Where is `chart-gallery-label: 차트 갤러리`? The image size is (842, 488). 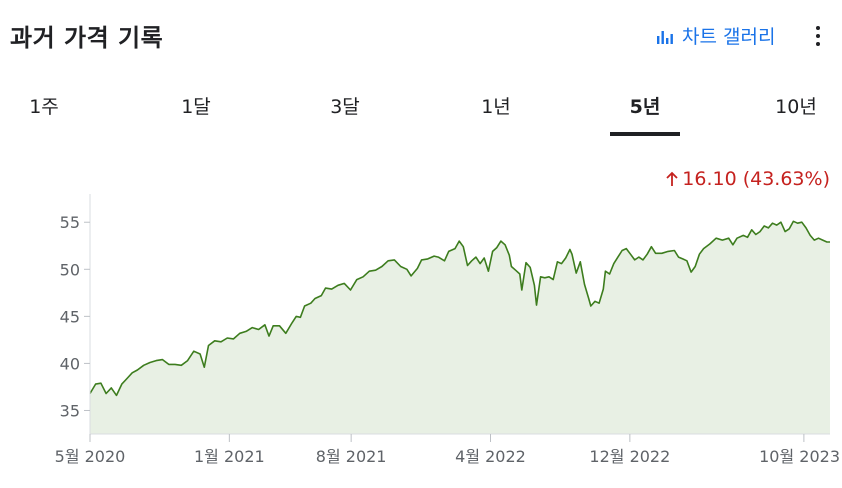 chart-gallery-label: 차트 갤러리 is located at coordinates (729, 37).